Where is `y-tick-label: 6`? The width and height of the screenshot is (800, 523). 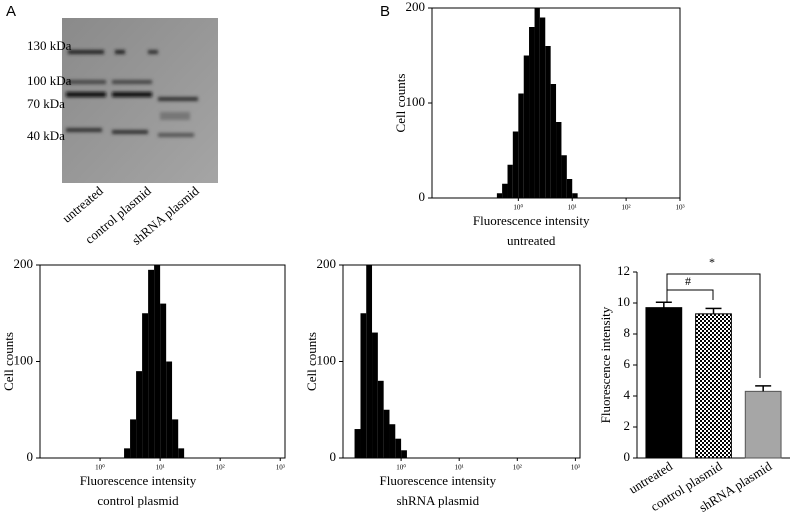
y-tick-label: 6 is located at coordinates (627, 363).